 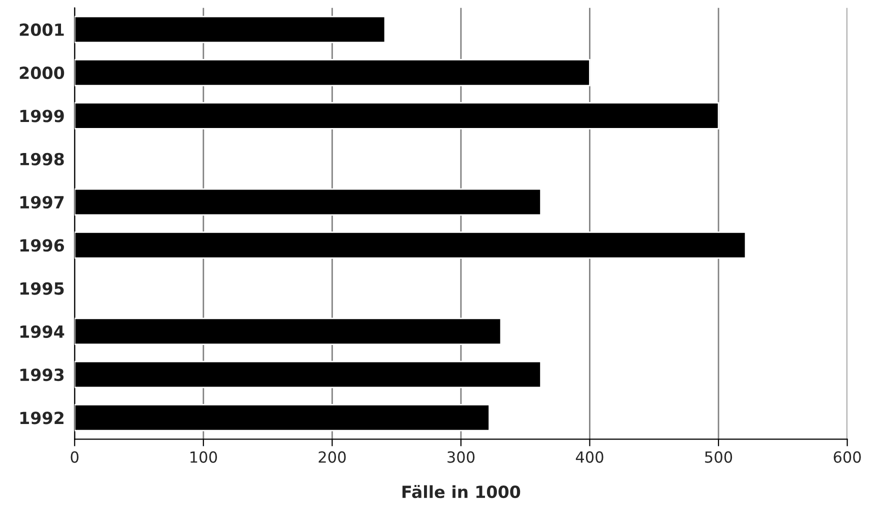 What do you see at coordinates (42, 73) in the screenshot?
I see `y-tick-label: 2000` at bounding box center [42, 73].